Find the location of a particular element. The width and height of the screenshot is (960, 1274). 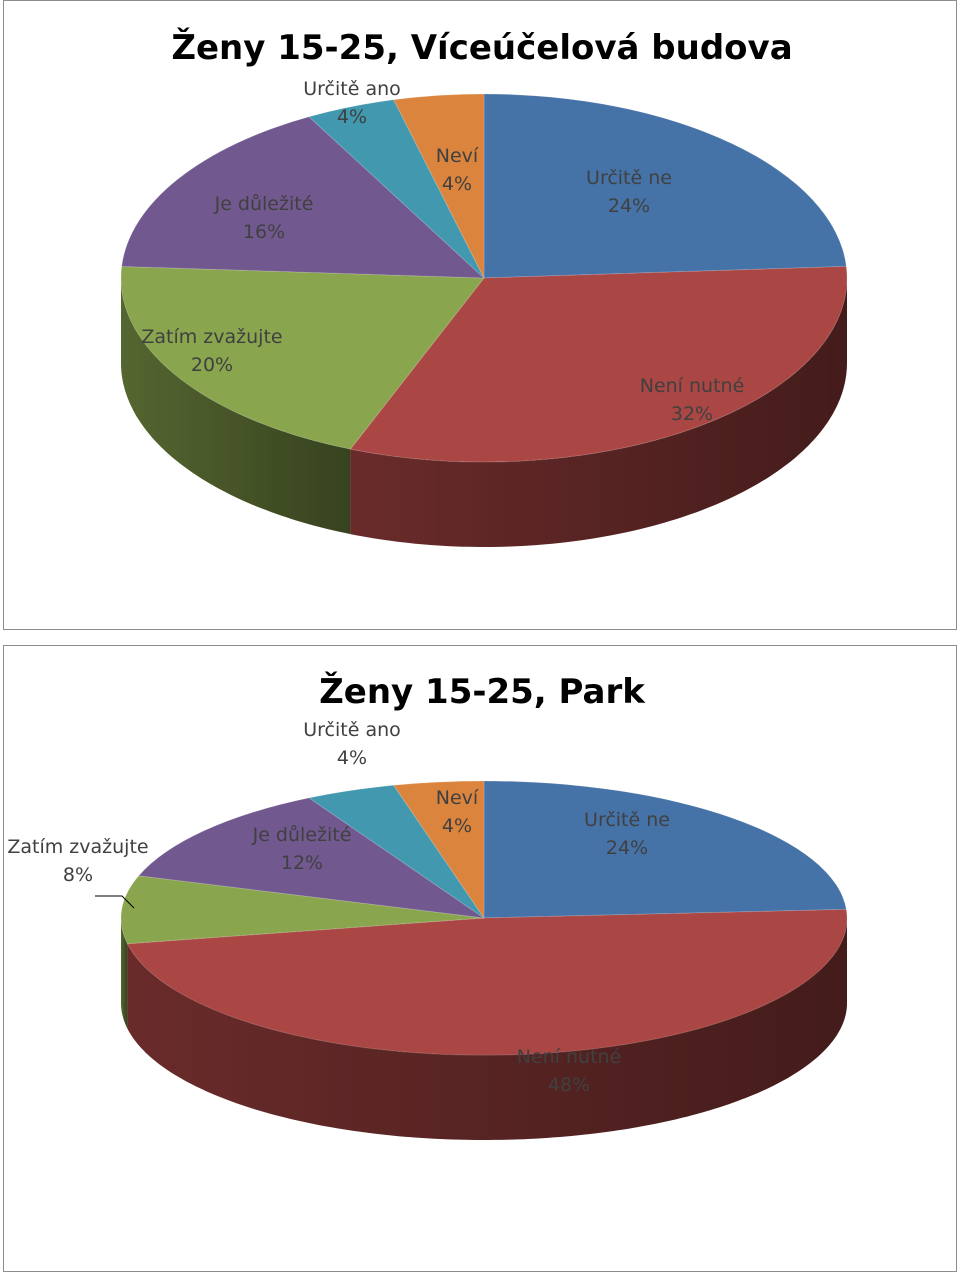

leader-lines is located at coordinates (115, 902).